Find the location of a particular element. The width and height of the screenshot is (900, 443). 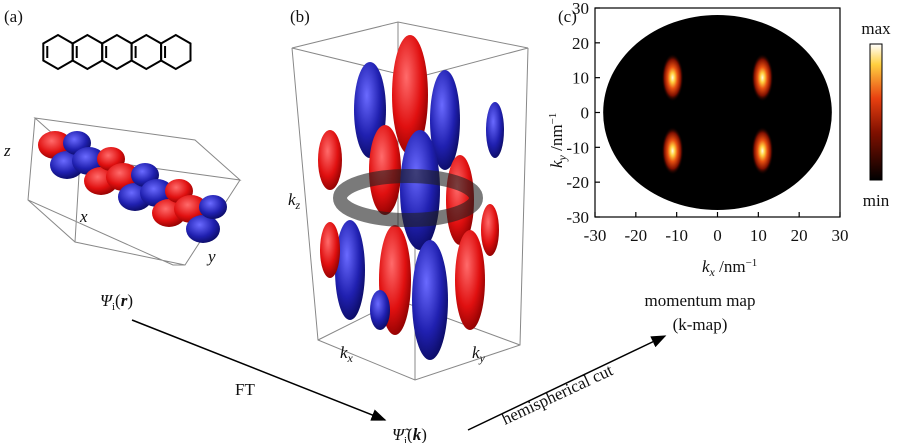

x-label: kx /nm−1 is located at coordinates (729, 268).